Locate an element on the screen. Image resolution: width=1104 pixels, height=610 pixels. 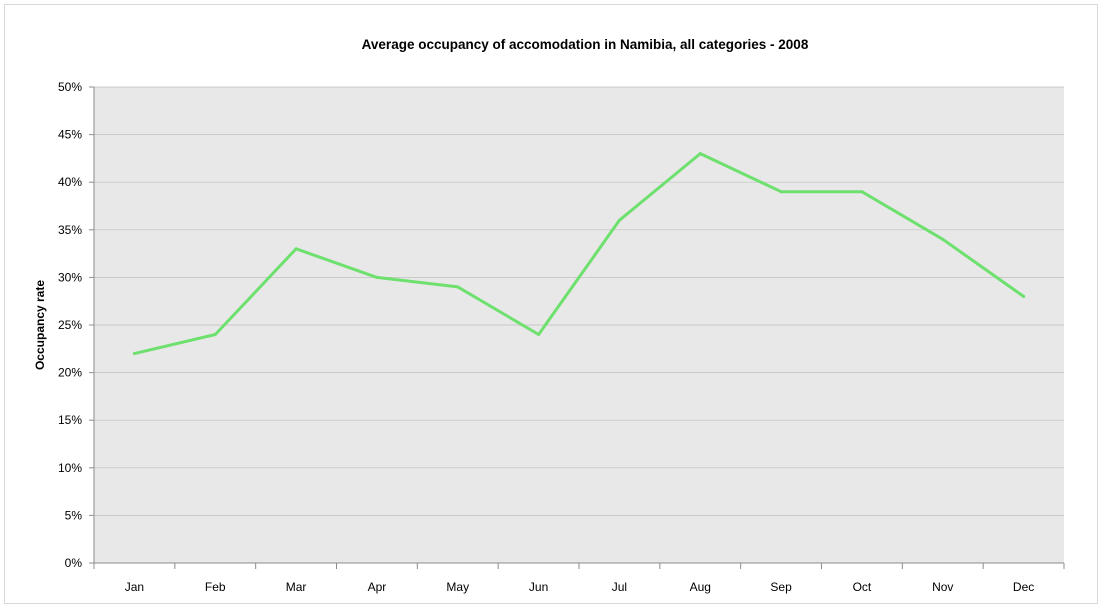
x-axis: Jan Feb Mar Apr May Jun Jul Aug Sep Oct Nov Dec is located at coordinates (579, 578).